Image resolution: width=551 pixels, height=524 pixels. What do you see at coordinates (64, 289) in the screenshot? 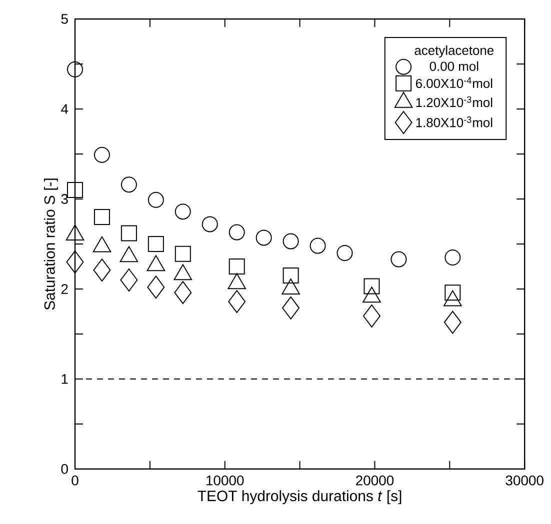
I see `y-tick-label: 2` at bounding box center [64, 289].